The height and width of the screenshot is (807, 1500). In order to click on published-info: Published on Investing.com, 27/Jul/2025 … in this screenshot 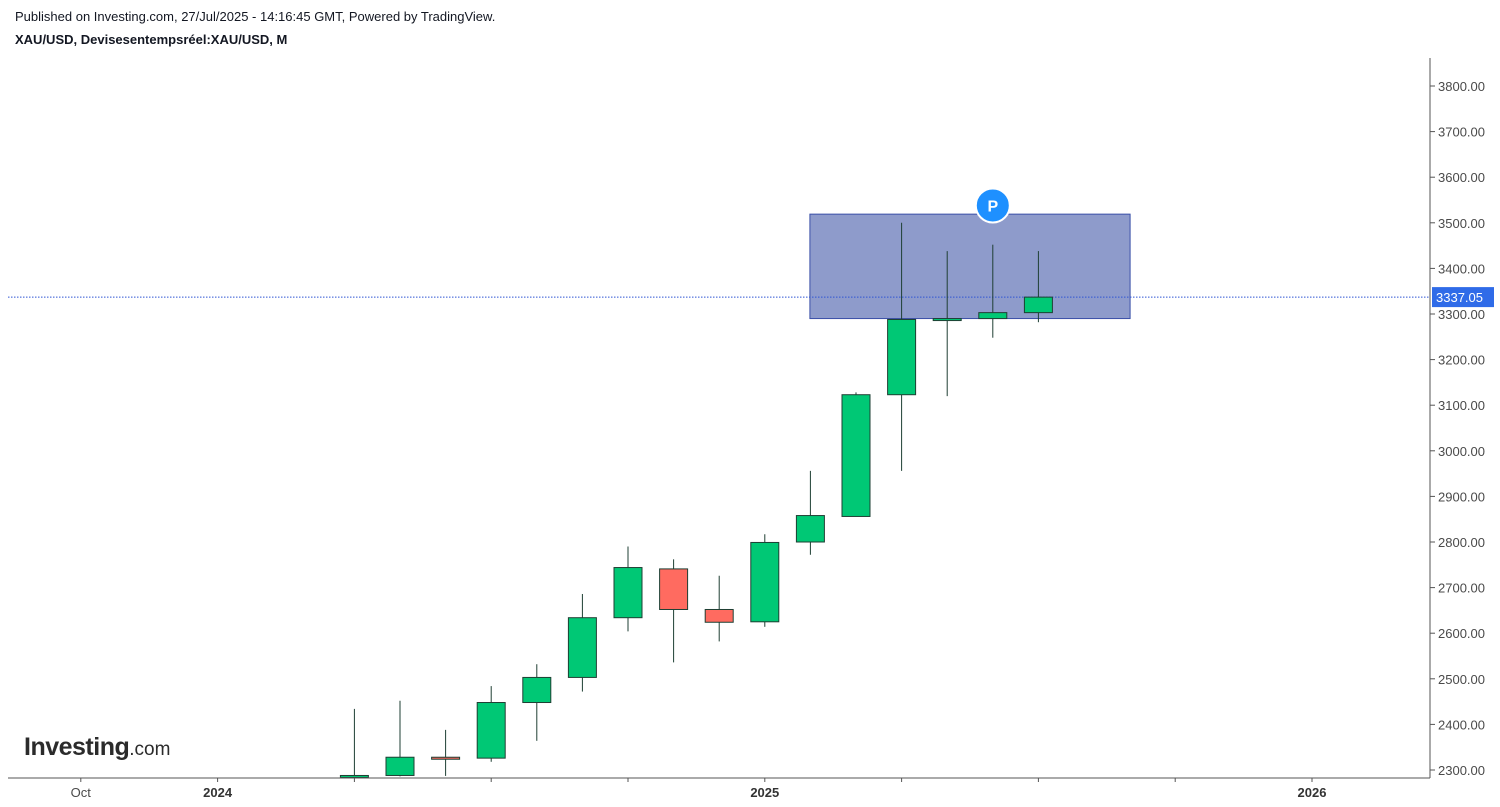, I will do `click(255, 16)`.